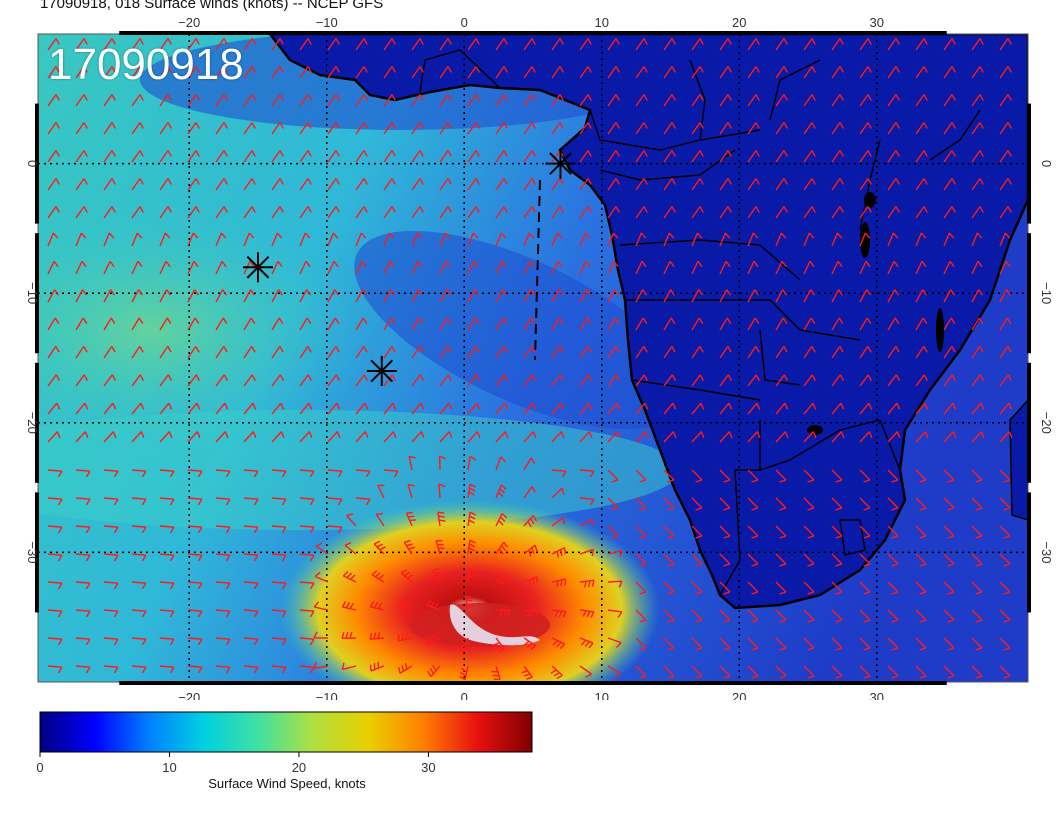 The width and height of the screenshot is (1056, 816). What do you see at coordinates (189, 22) in the screenshot?
I see `lon-tick-label-top: −20` at bounding box center [189, 22].